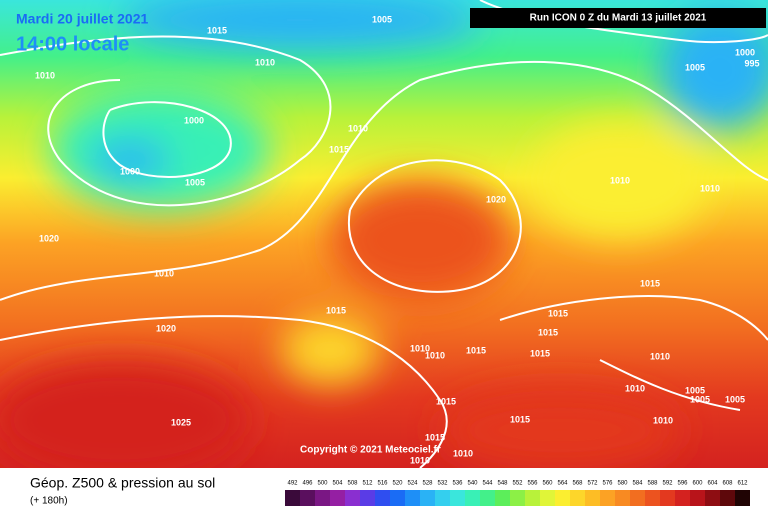 This screenshot has width=768, height=512. What do you see at coordinates (412, 484) in the screenshot?
I see `legend-label: 524` at bounding box center [412, 484].